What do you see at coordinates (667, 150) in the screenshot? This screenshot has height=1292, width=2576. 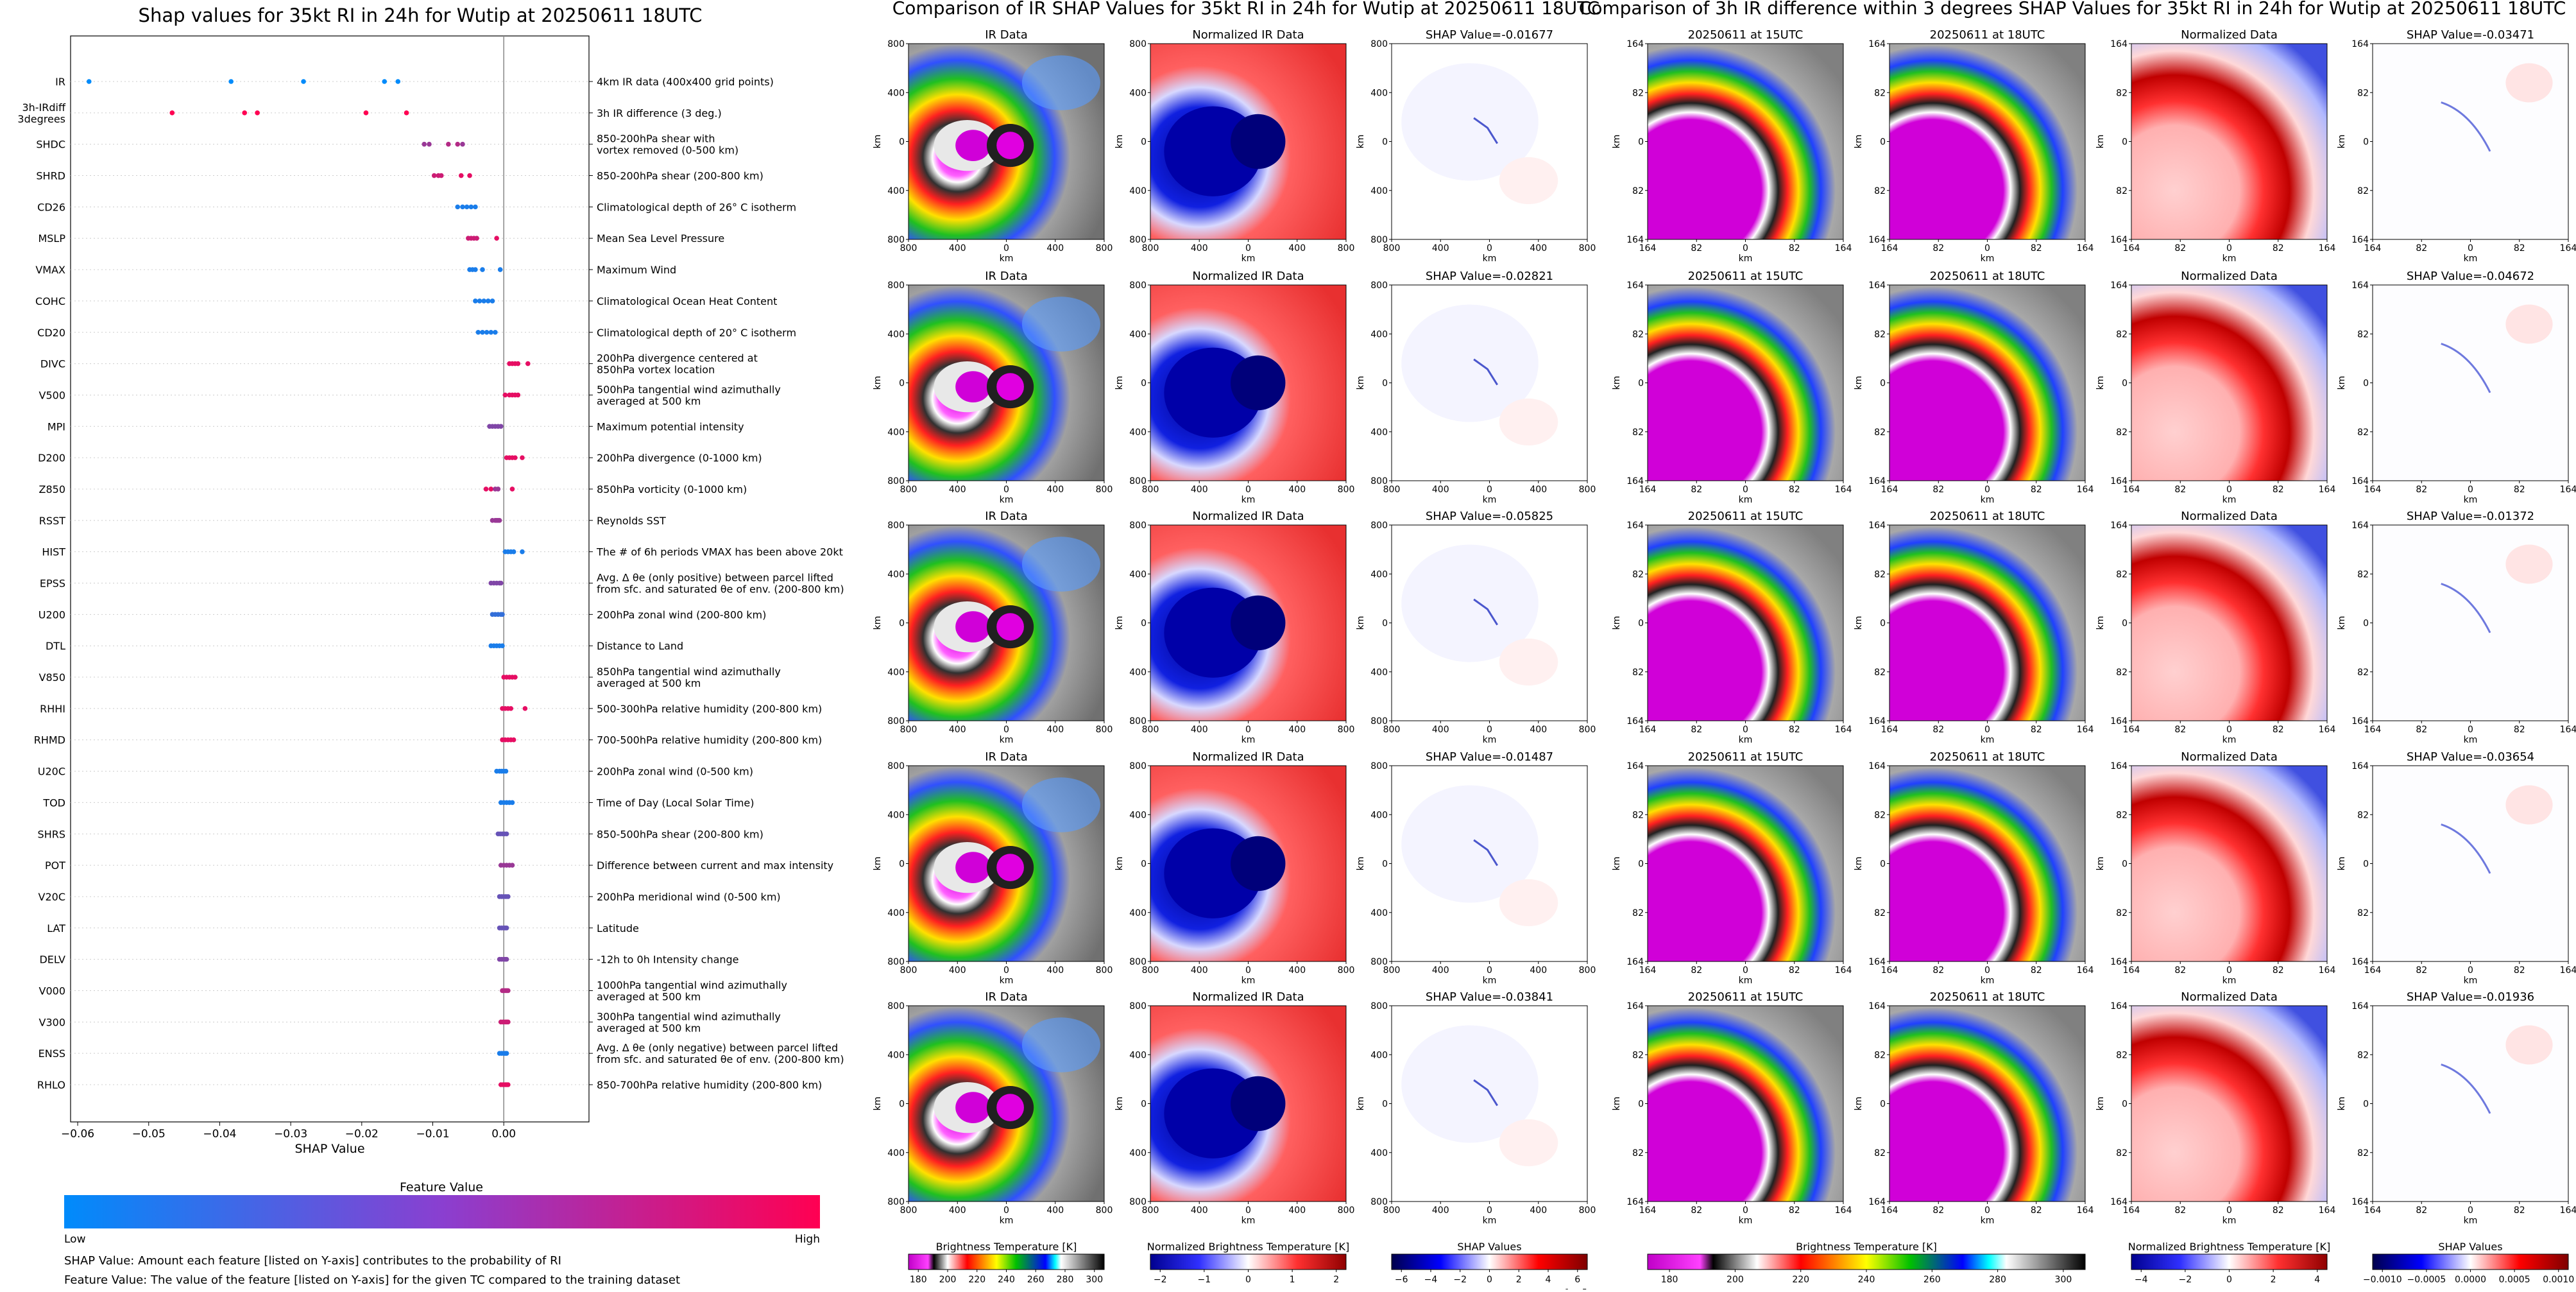 I see `feature-description: vortex removed (0-500 km)` at bounding box center [667, 150].